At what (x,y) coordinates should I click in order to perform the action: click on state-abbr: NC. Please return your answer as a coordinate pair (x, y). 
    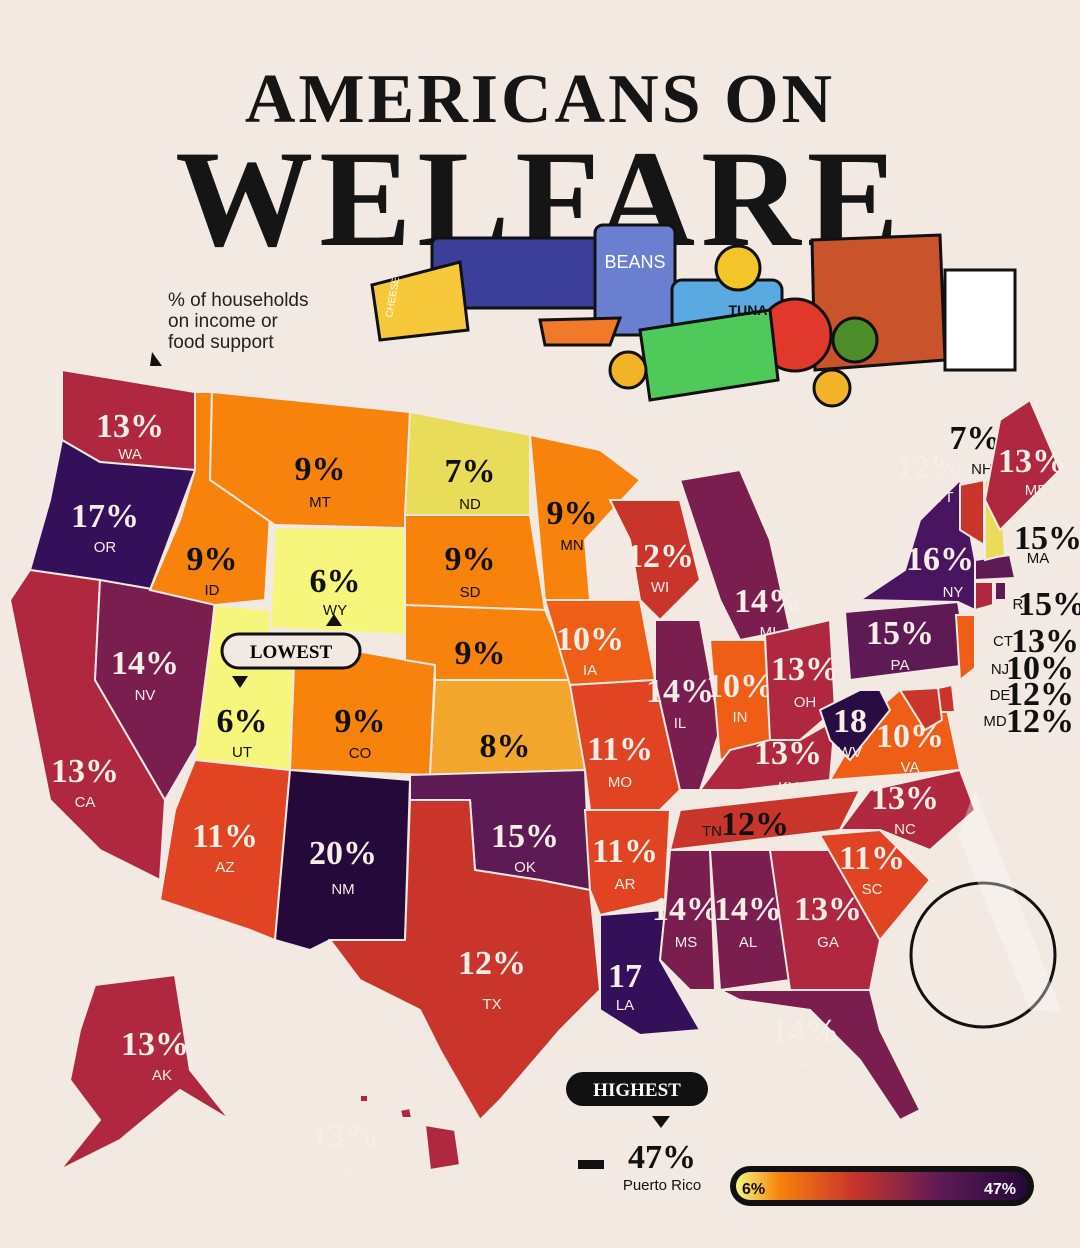
    Looking at the image, I should click on (905, 829).